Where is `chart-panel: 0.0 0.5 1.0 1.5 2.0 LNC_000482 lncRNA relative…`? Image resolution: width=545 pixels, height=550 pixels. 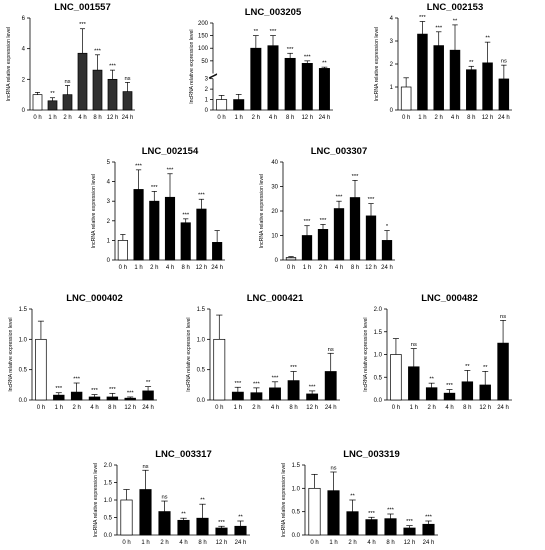 chart-panel: 0.0 0.5 1.0 1.5 2.0 LNC_000482 lncRNA relative… is located at coordinates (437, 352).